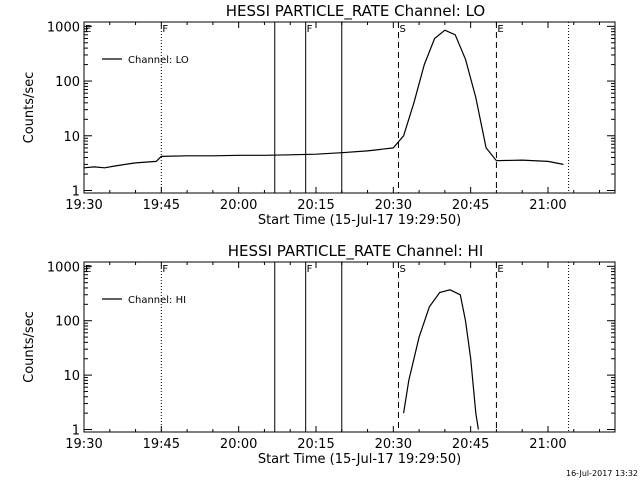  I want to click on chart-title: HESSI PARTICLE_RATE Channel: HI, so click(356, 251).